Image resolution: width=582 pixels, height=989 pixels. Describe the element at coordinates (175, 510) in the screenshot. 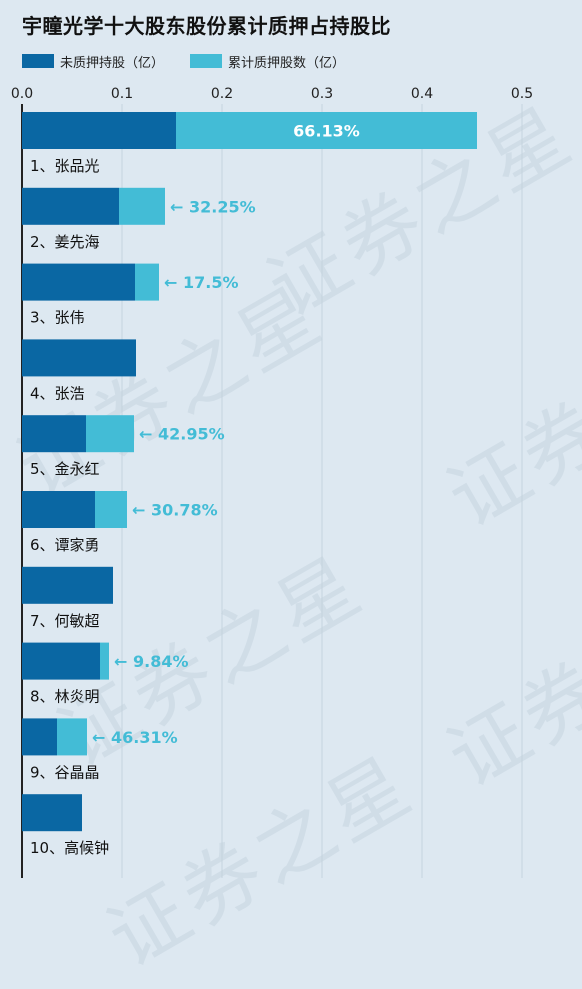

I see `data-label: ← 30.78%` at that location.